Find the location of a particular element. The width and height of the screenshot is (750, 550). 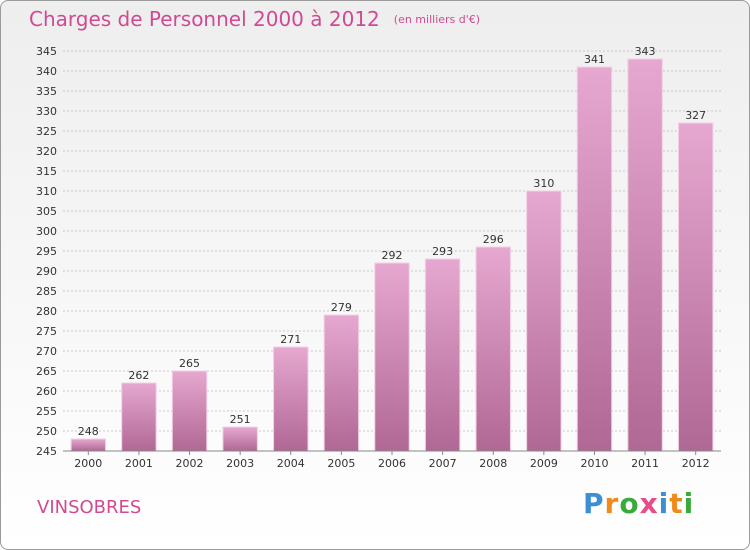

bar-2003 is located at coordinates (240, 439).